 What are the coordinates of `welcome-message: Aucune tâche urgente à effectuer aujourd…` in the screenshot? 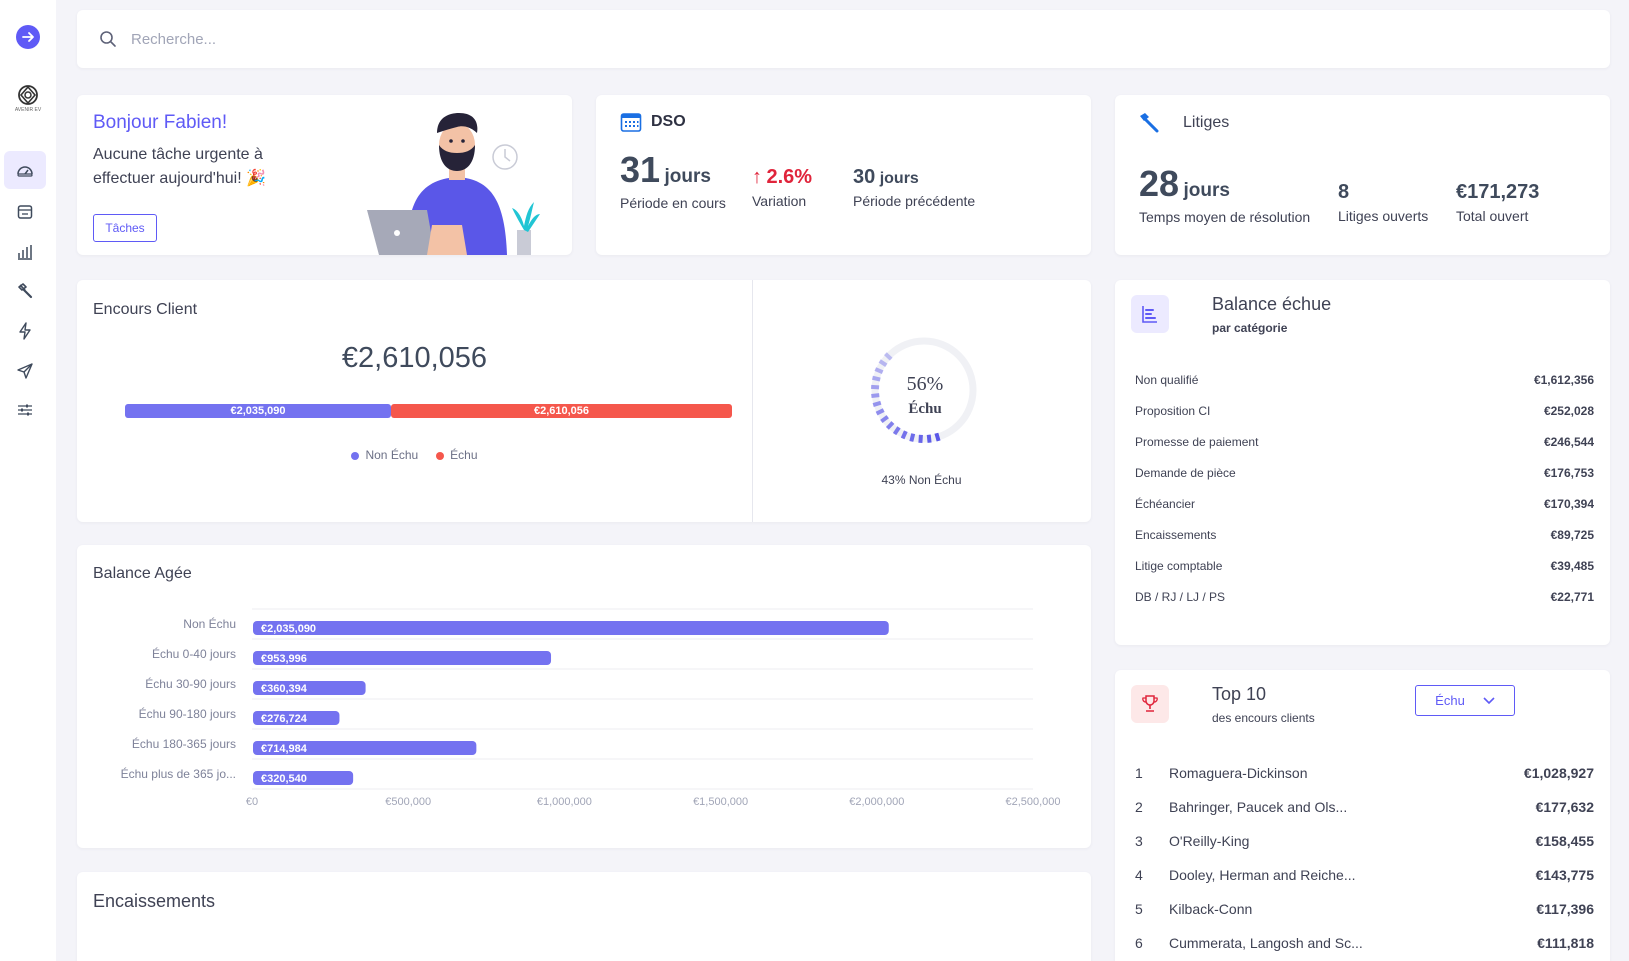 It's located at (180, 166).